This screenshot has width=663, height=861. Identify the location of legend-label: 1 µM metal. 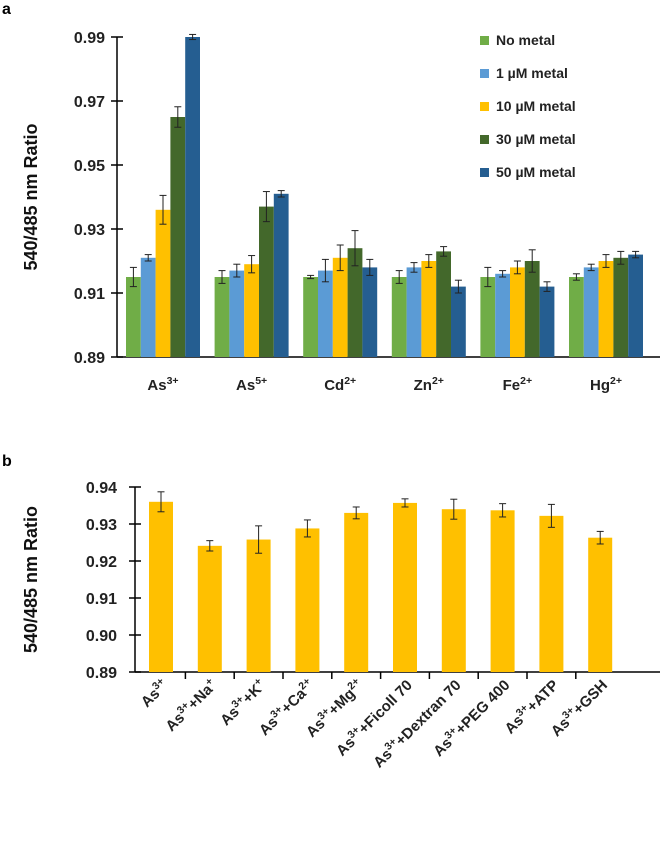
(532, 73).